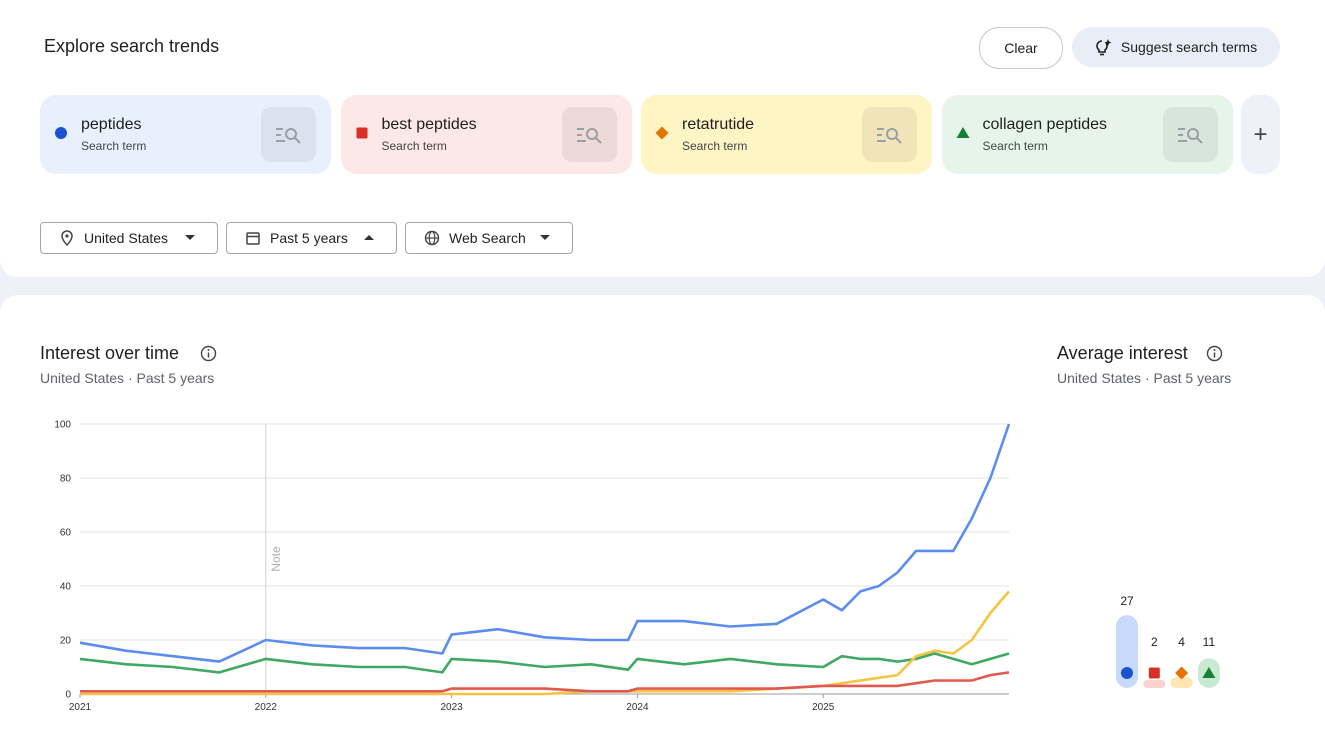  What do you see at coordinates (637, 707) in the screenshot?
I see `x-tick-label: 2024` at bounding box center [637, 707].